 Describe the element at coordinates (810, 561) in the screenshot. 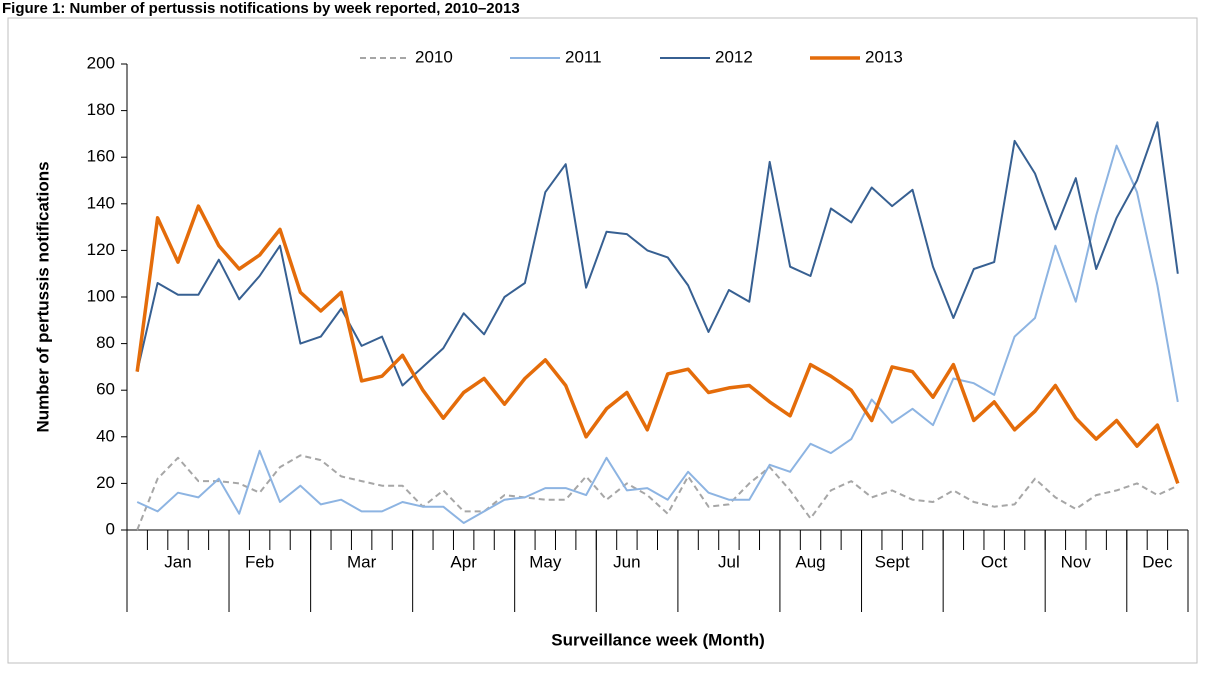

I see `x-tick-label: Aug` at that location.